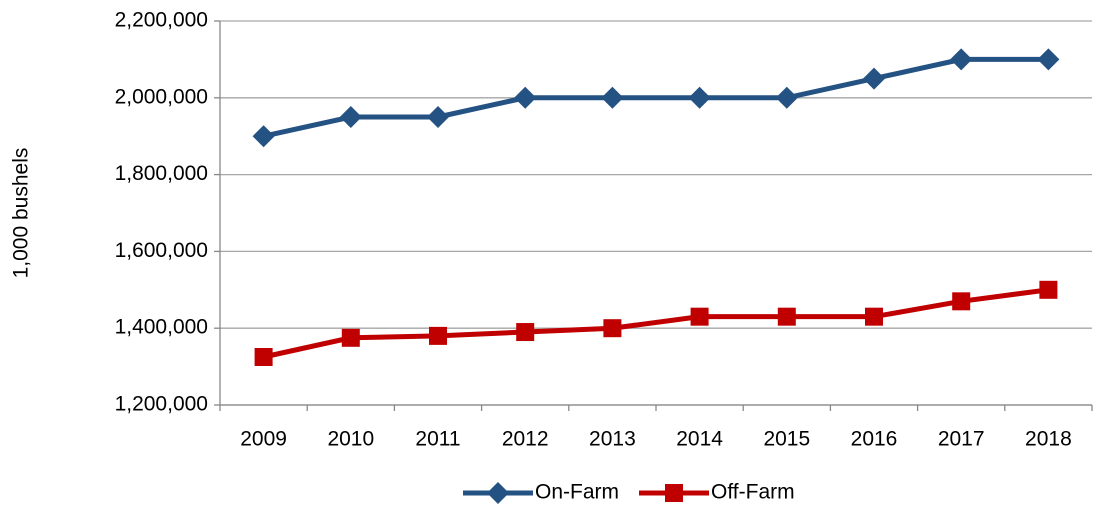 The width and height of the screenshot is (1094, 506). Describe the element at coordinates (161, 173) in the screenshot. I see `y-tick-label: 1,800,000` at that location.